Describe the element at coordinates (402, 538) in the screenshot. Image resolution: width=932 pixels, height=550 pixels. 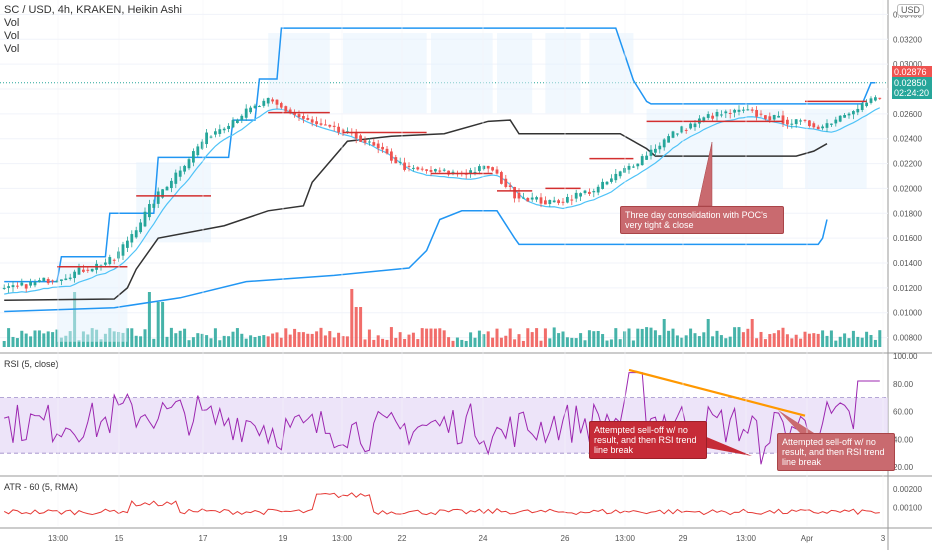
I see `time-tick-label: 22` at that location.